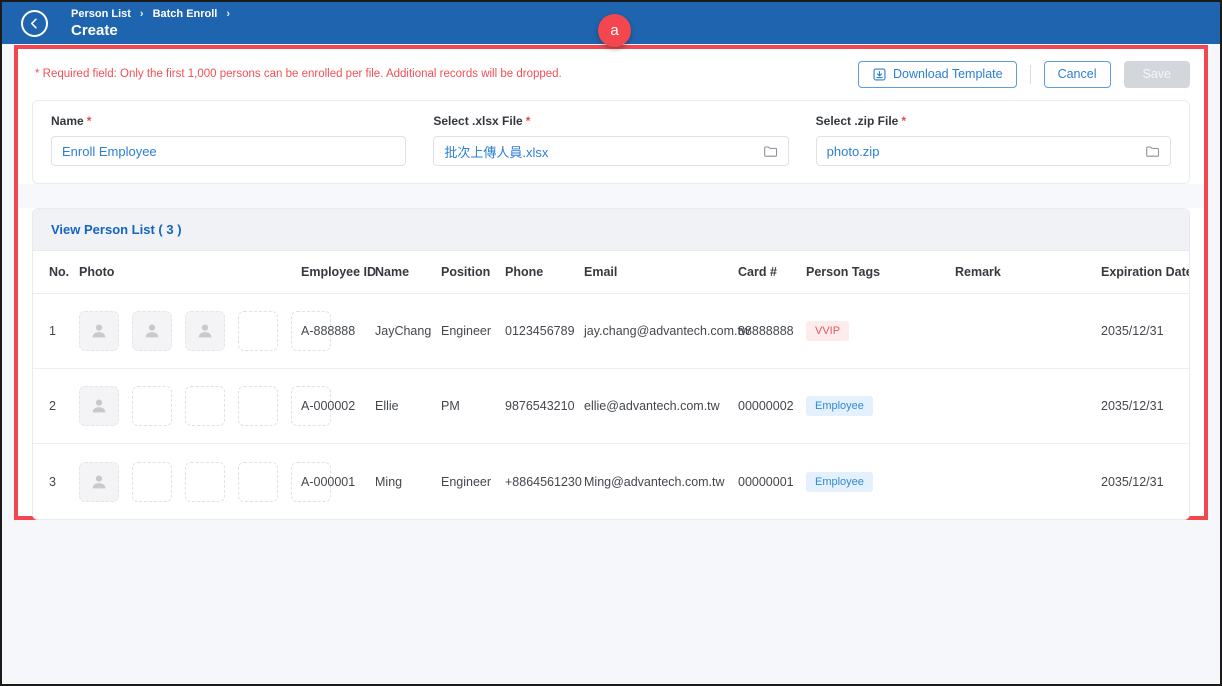  I want to click on cell-employee-id: A-000002, so click(328, 406).